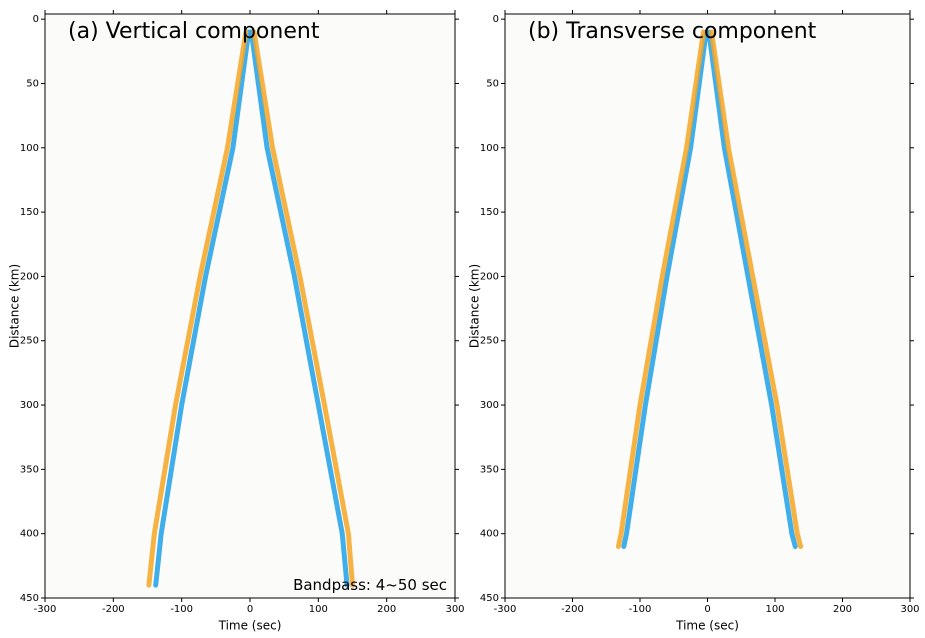 The width and height of the screenshot is (925, 638). I want to click on annotation: Bandpass: 4~50 sec, so click(370, 585).